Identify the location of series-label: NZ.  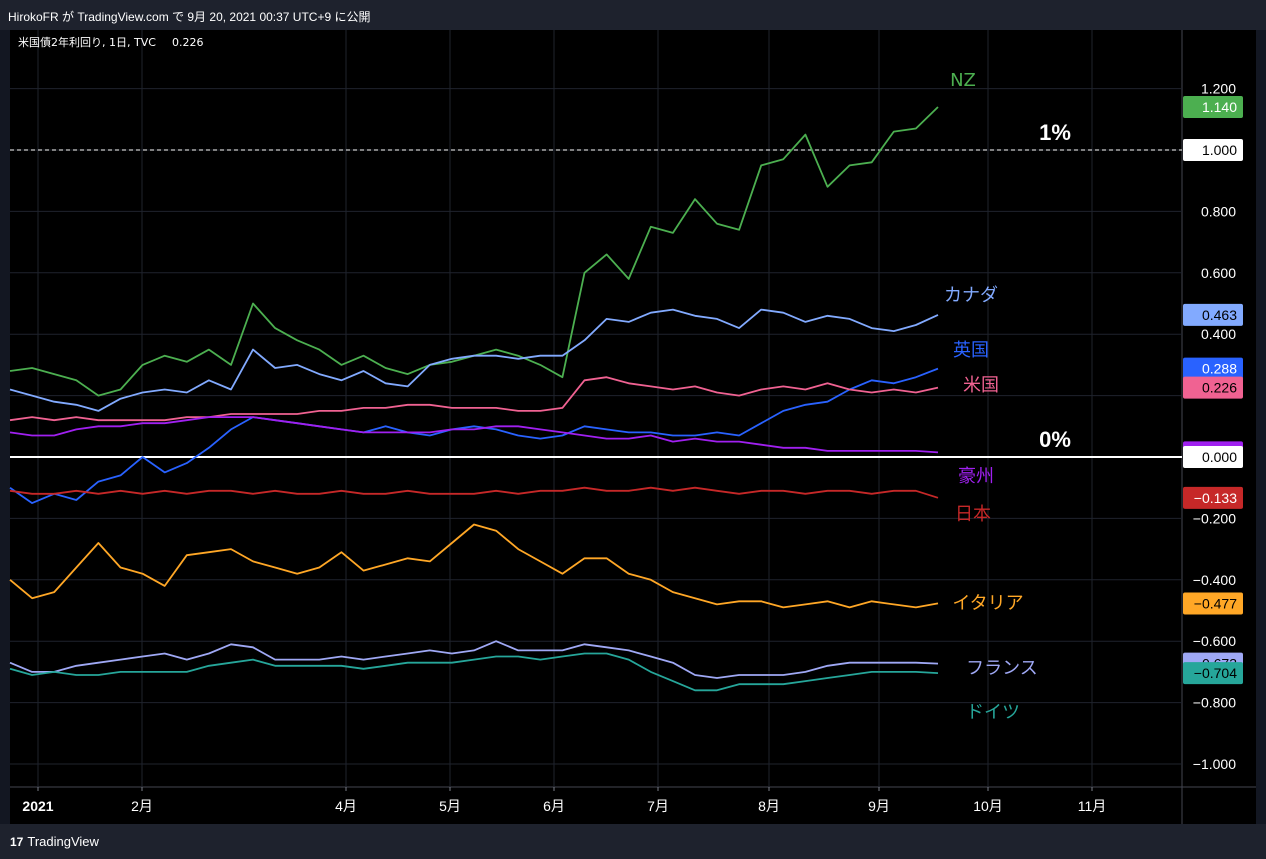
(963, 80).